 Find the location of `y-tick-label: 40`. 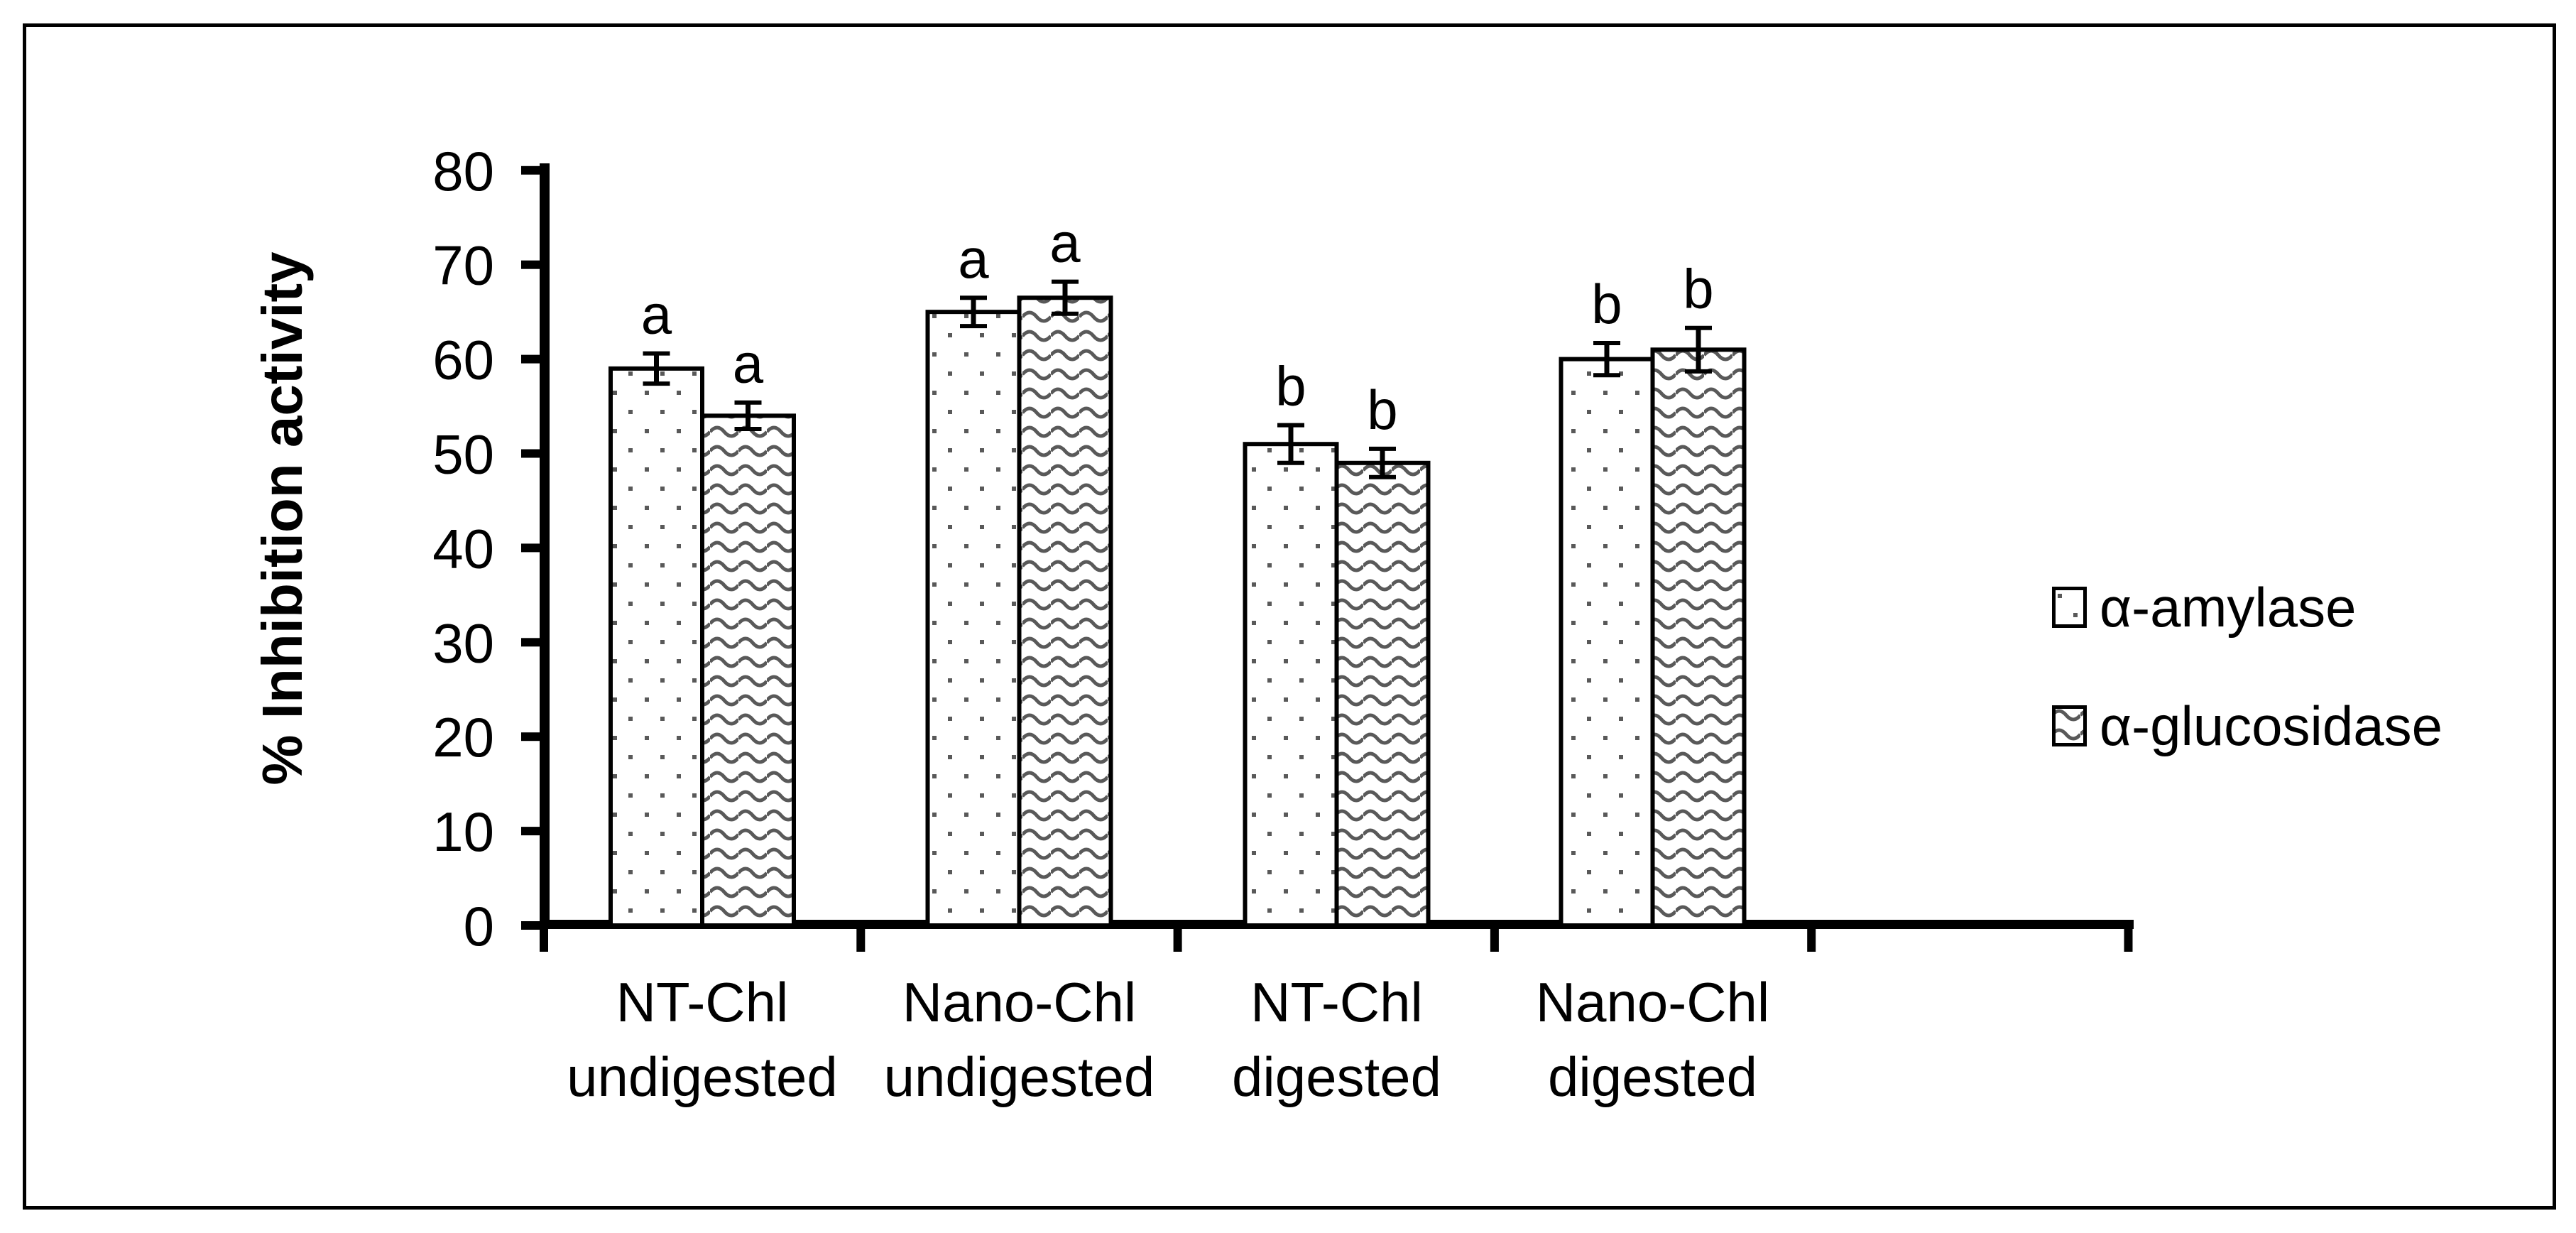

y-tick-label: 40 is located at coordinates (463, 548).